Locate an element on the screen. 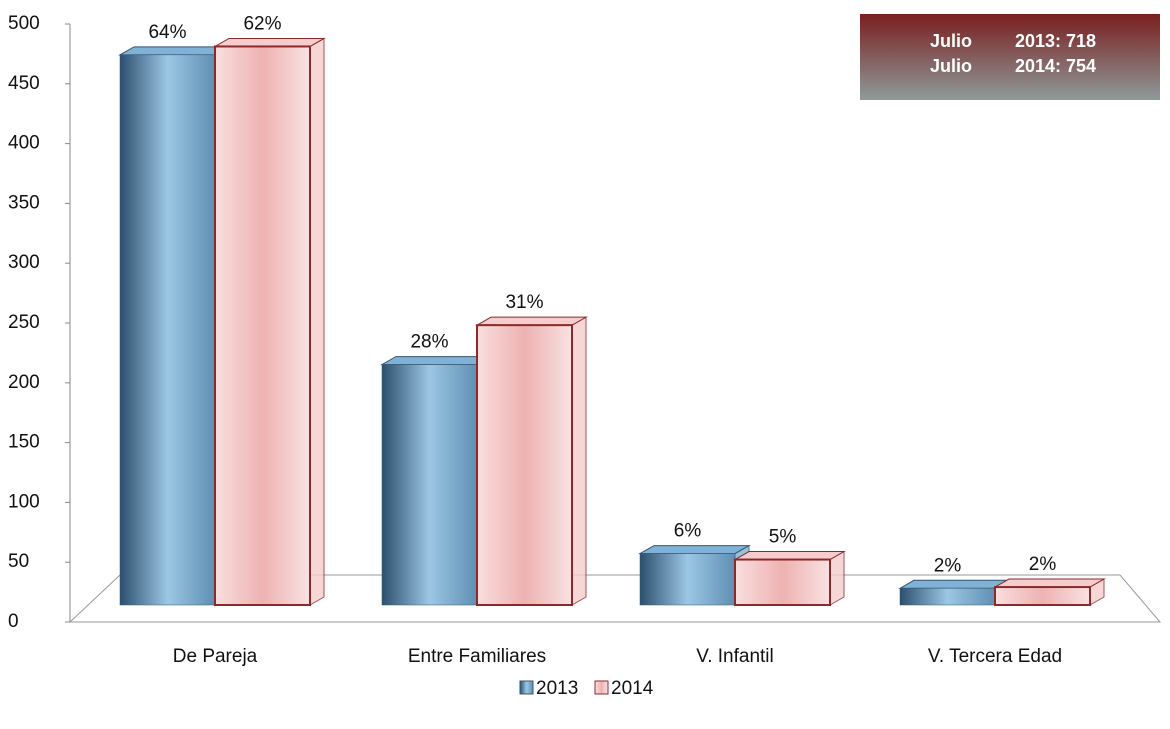 Image resolution: width=1170 pixels, height=729 pixels. y-tick-label: 350 is located at coordinates (24, 202).